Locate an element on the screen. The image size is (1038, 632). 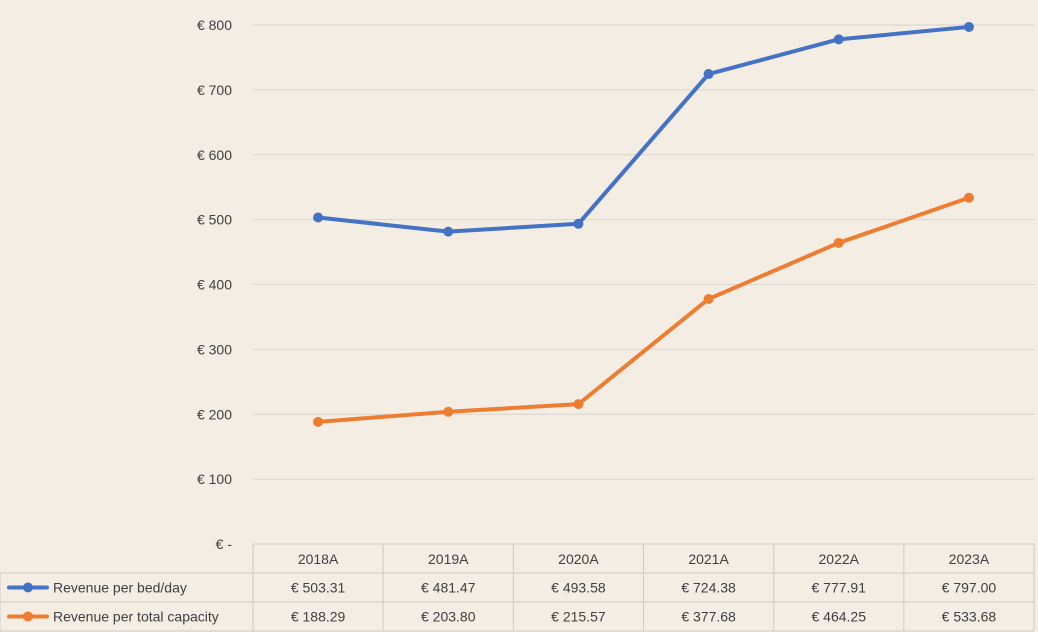
series-name: Revenue per bed/day is located at coordinates (120, 588).